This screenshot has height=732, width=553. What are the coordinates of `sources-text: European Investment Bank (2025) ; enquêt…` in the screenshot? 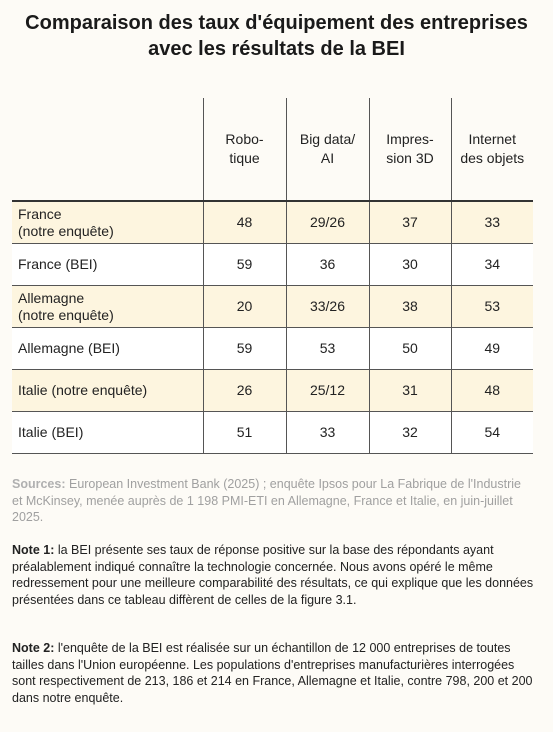 It's located at (266, 500).